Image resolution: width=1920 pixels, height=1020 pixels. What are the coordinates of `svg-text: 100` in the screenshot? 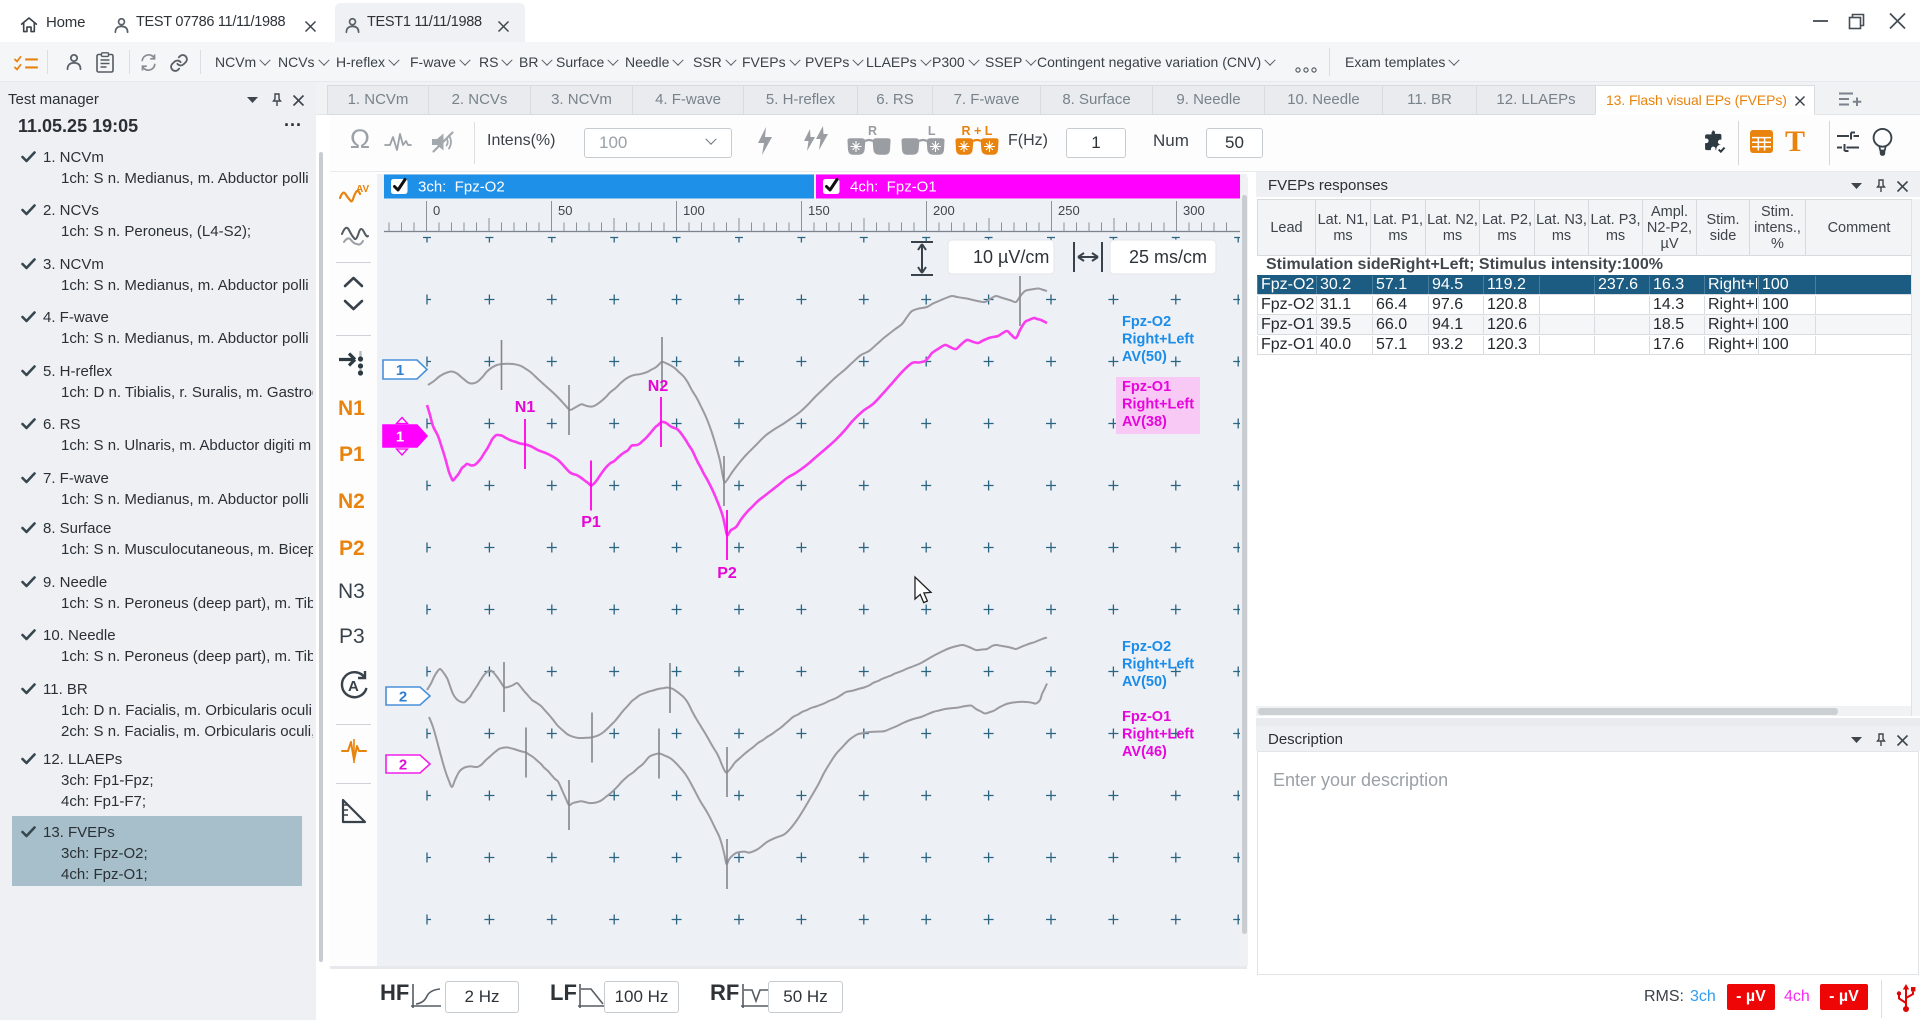 It's located at (694, 210).